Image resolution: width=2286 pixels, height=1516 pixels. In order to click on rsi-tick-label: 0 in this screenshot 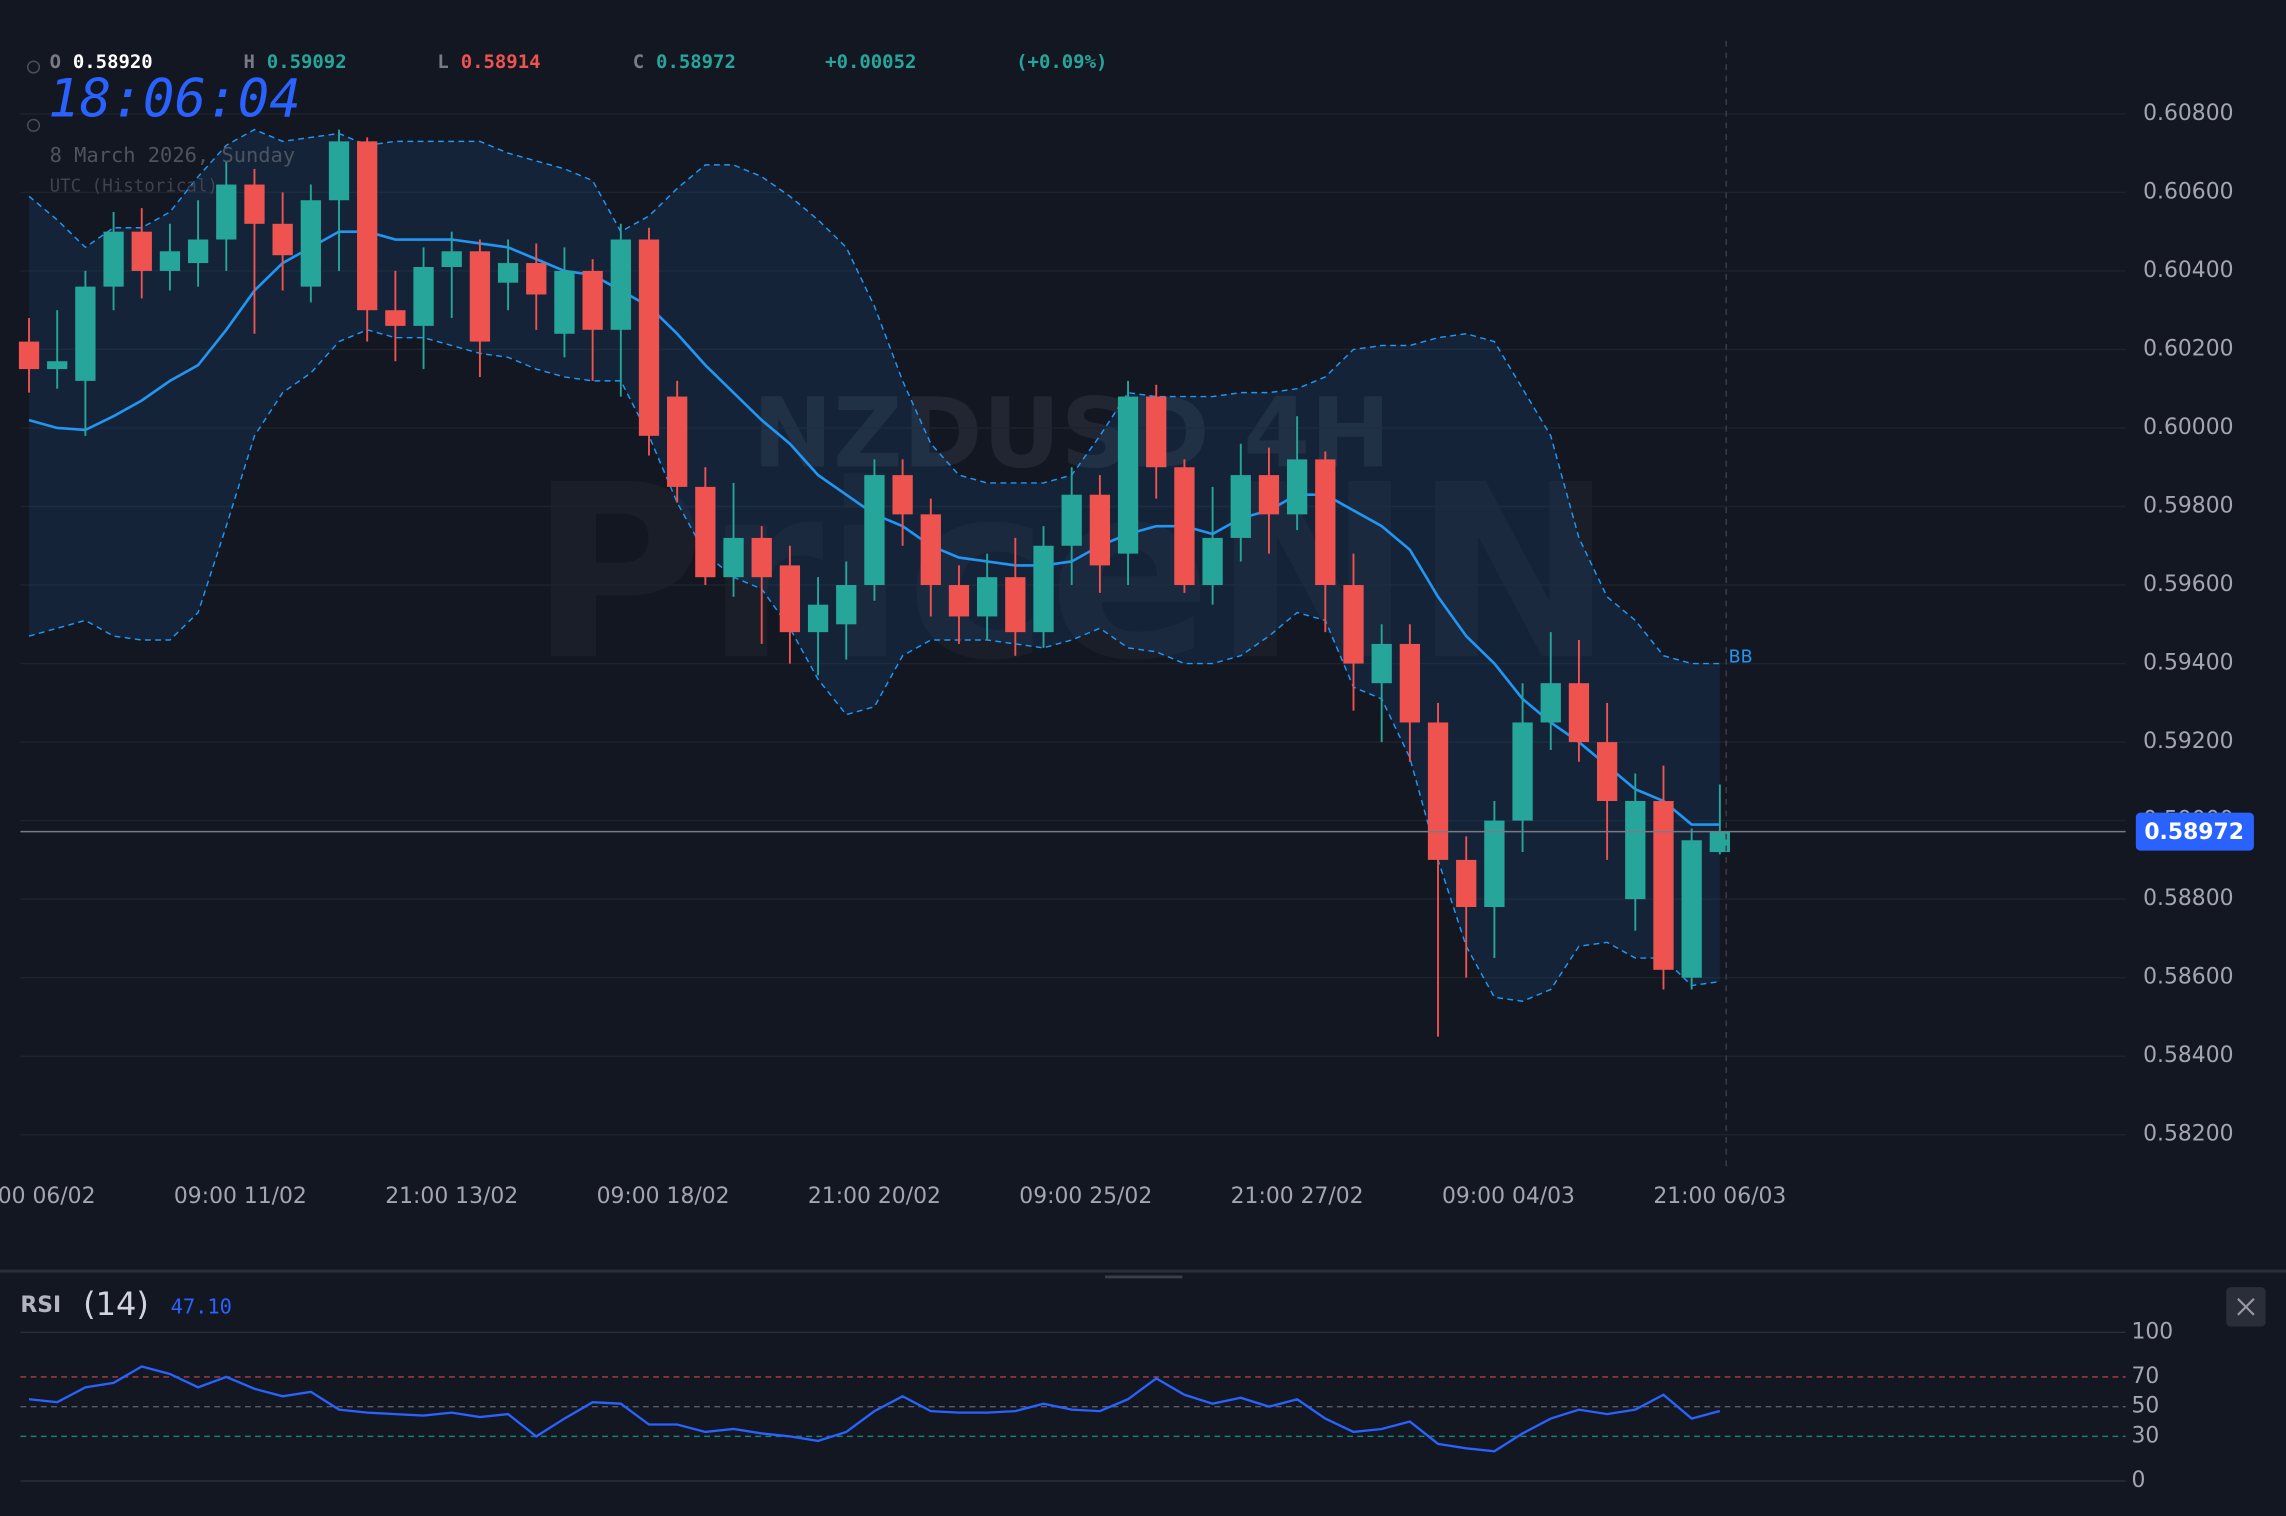, I will do `click(2138, 1480)`.